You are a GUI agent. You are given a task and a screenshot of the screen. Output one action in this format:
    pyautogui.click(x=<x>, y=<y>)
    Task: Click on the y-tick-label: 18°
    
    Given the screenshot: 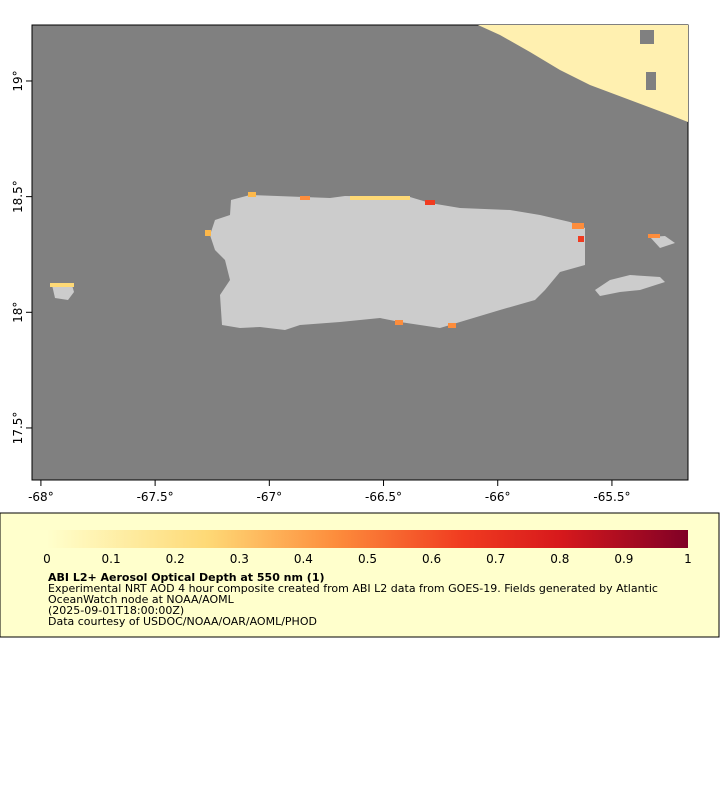 What is the action you would take?
    pyautogui.click(x=18, y=312)
    